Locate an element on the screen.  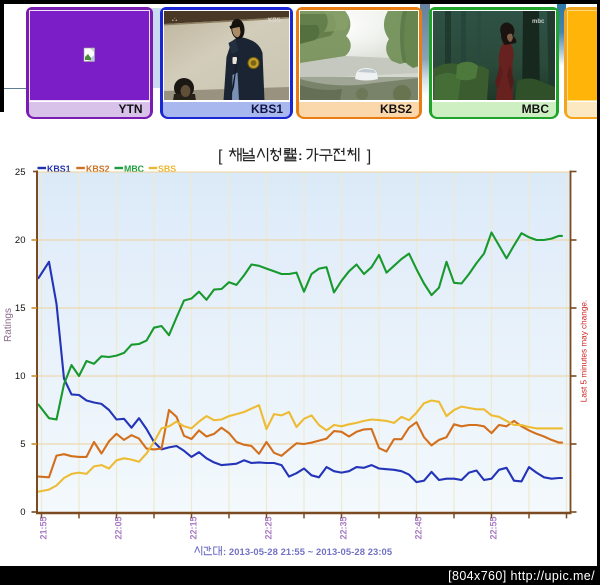
svg-text: KBS1 is located at coordinates (59, 169).